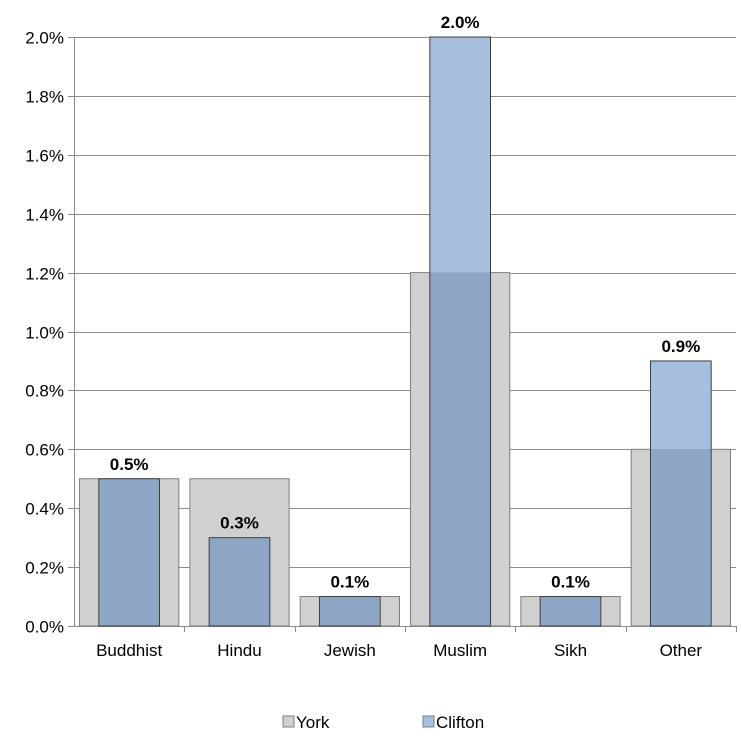 The image size is (741, 742). Describe the element at coordinates (680, 346) in the screenshot. I see `data-label: 0.9%` at that location.